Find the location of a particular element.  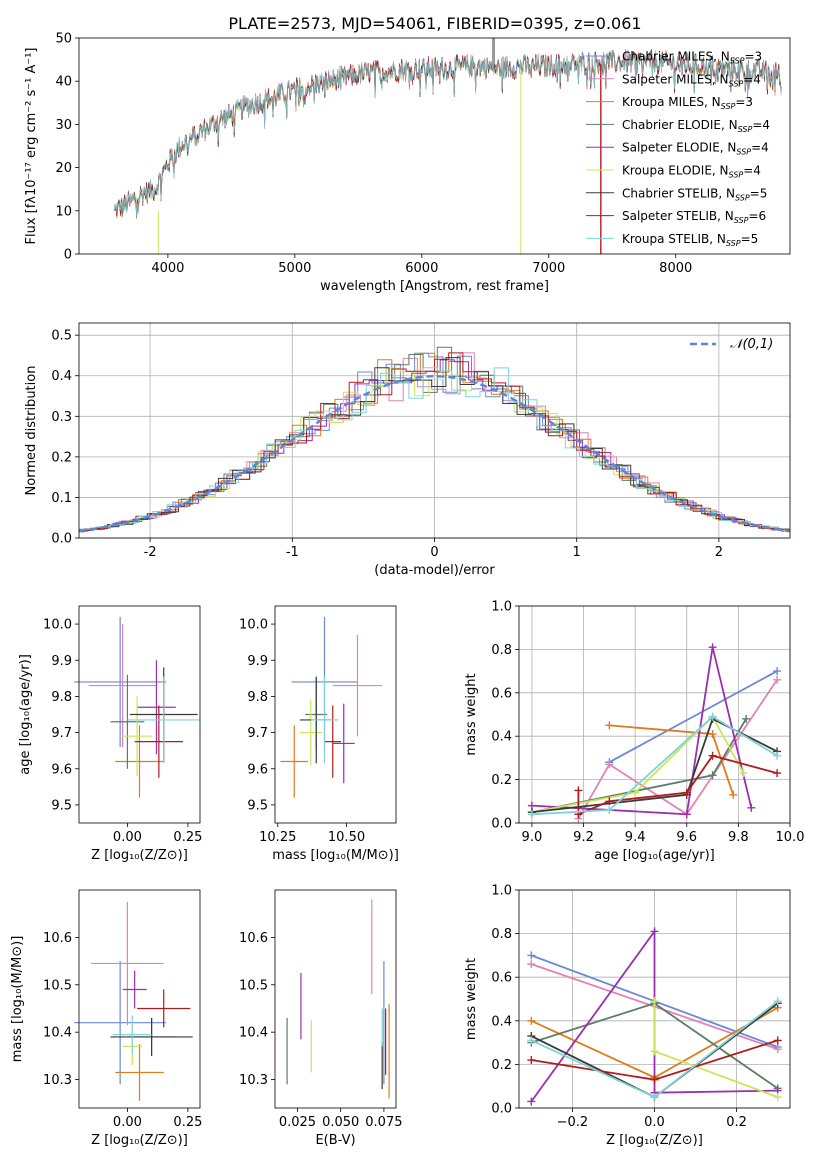

x-tick-label: 0.0 is located at coordinates (654, 1122).